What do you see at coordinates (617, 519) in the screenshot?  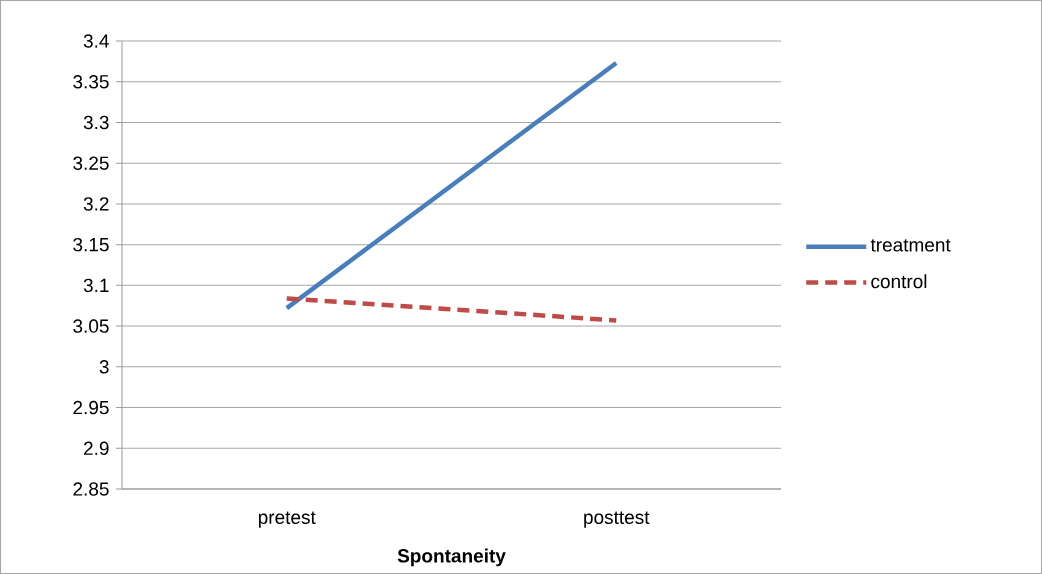 I see `x-tick-label: posttest` at bounding box center [617, 519].